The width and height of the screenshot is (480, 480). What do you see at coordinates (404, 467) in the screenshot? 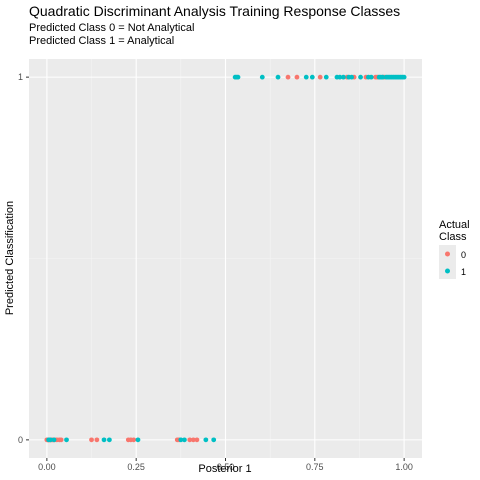
I see `x-tick-label: 1.00` at bounding box center [404, 467].